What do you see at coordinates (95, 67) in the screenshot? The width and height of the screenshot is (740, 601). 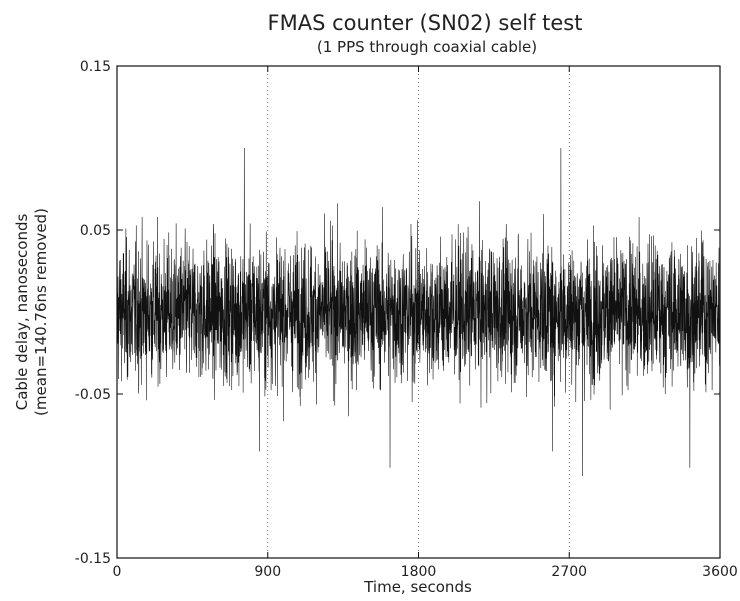 I see `y-tick-label: 0.15` at bounding box center [95, 67].